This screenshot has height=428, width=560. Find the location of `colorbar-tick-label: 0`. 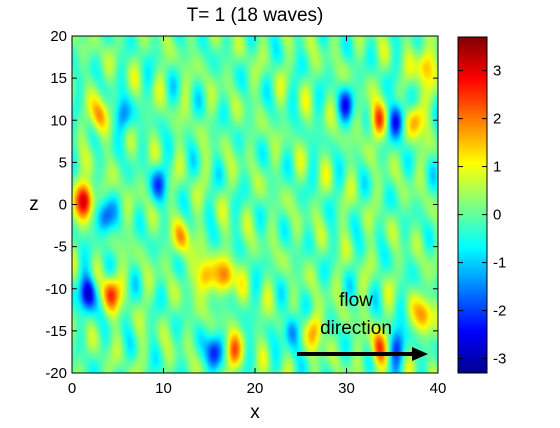

colorbar-tick-label: 0 is located at coordinates (497, 215).